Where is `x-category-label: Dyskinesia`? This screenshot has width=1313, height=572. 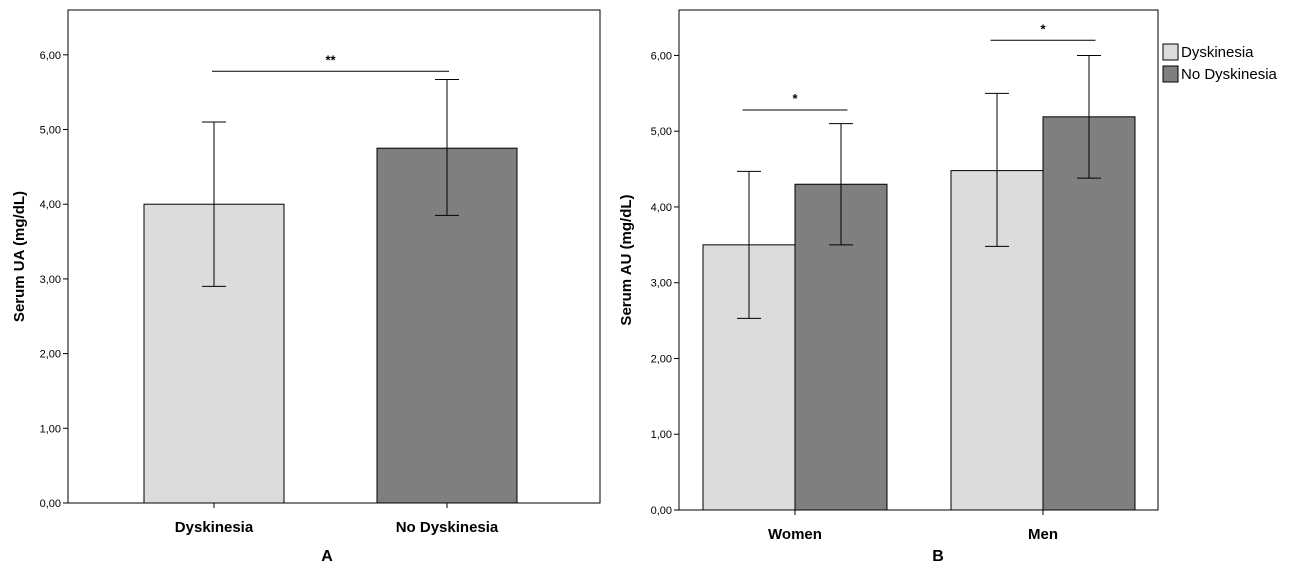 x-category-label: Dyskinesia is located at coordinates (214, 527).